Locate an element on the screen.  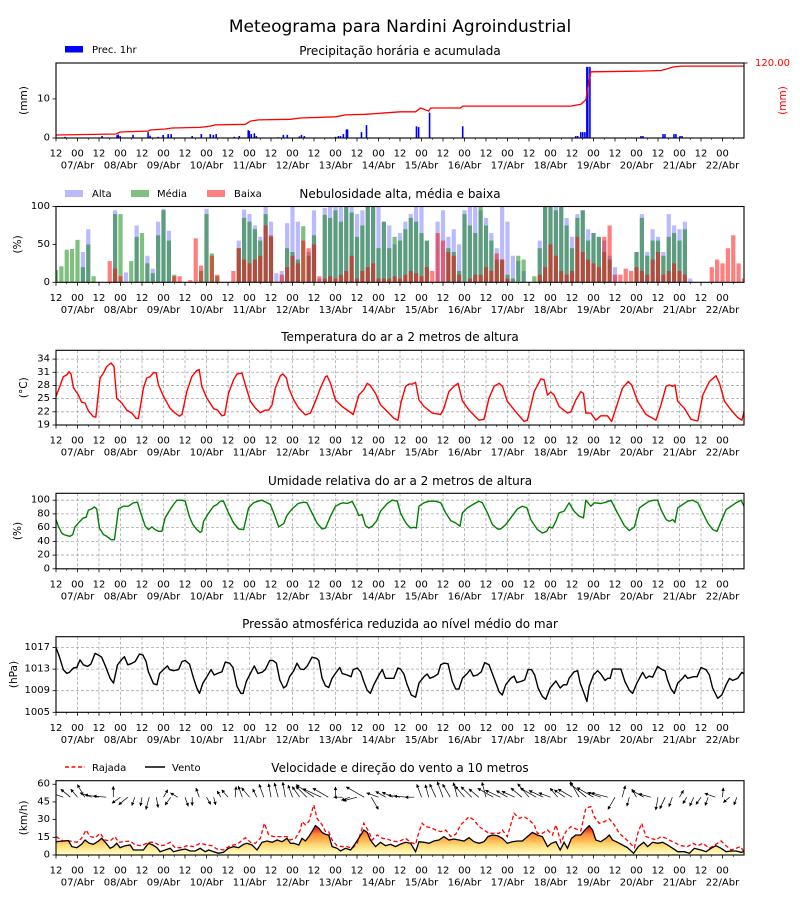
x-tick-label-date: 14/Abr is located at coordinates (379, 740).